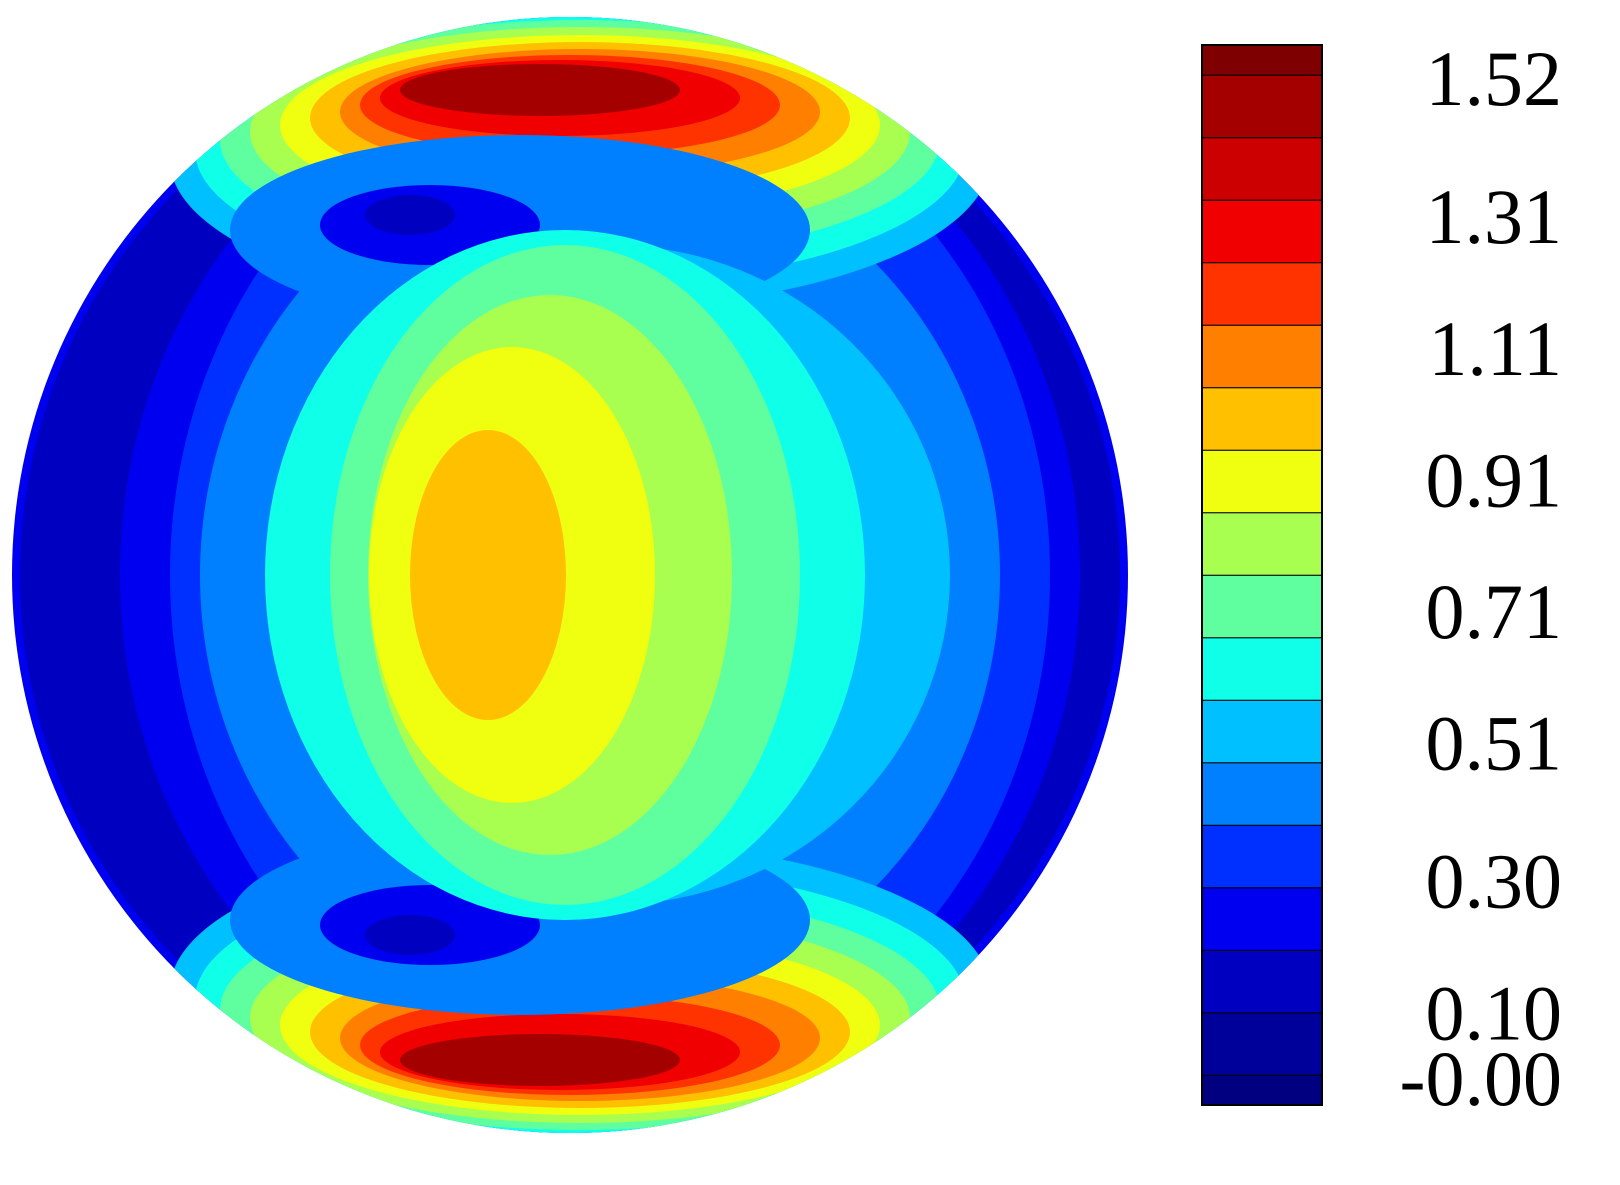 This screenshot has height=1185, width=1620. What do you see at coordinates (1494, 743) in the screenshot?
I see `tick-label: 0.51` at bounding box center [1494, 743].